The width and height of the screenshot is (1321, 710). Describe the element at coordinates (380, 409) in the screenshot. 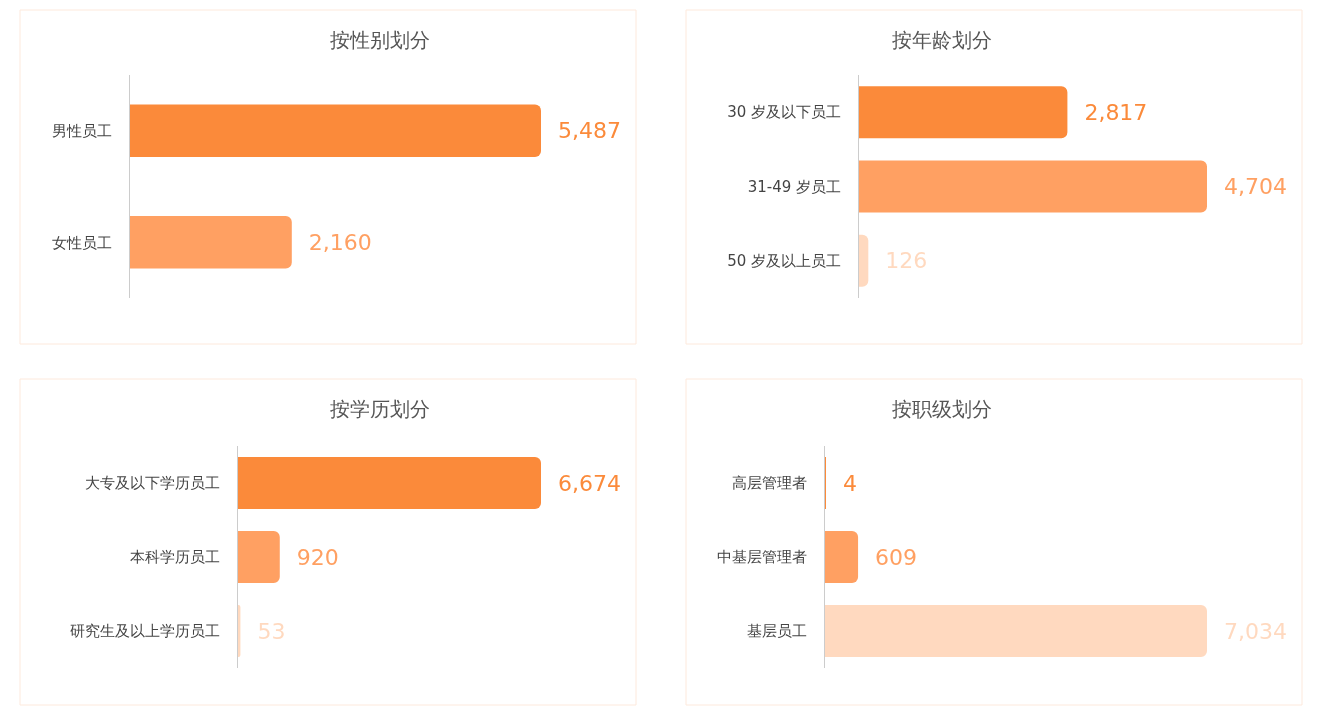

I see `chart-title: 按学历划分` at that location.